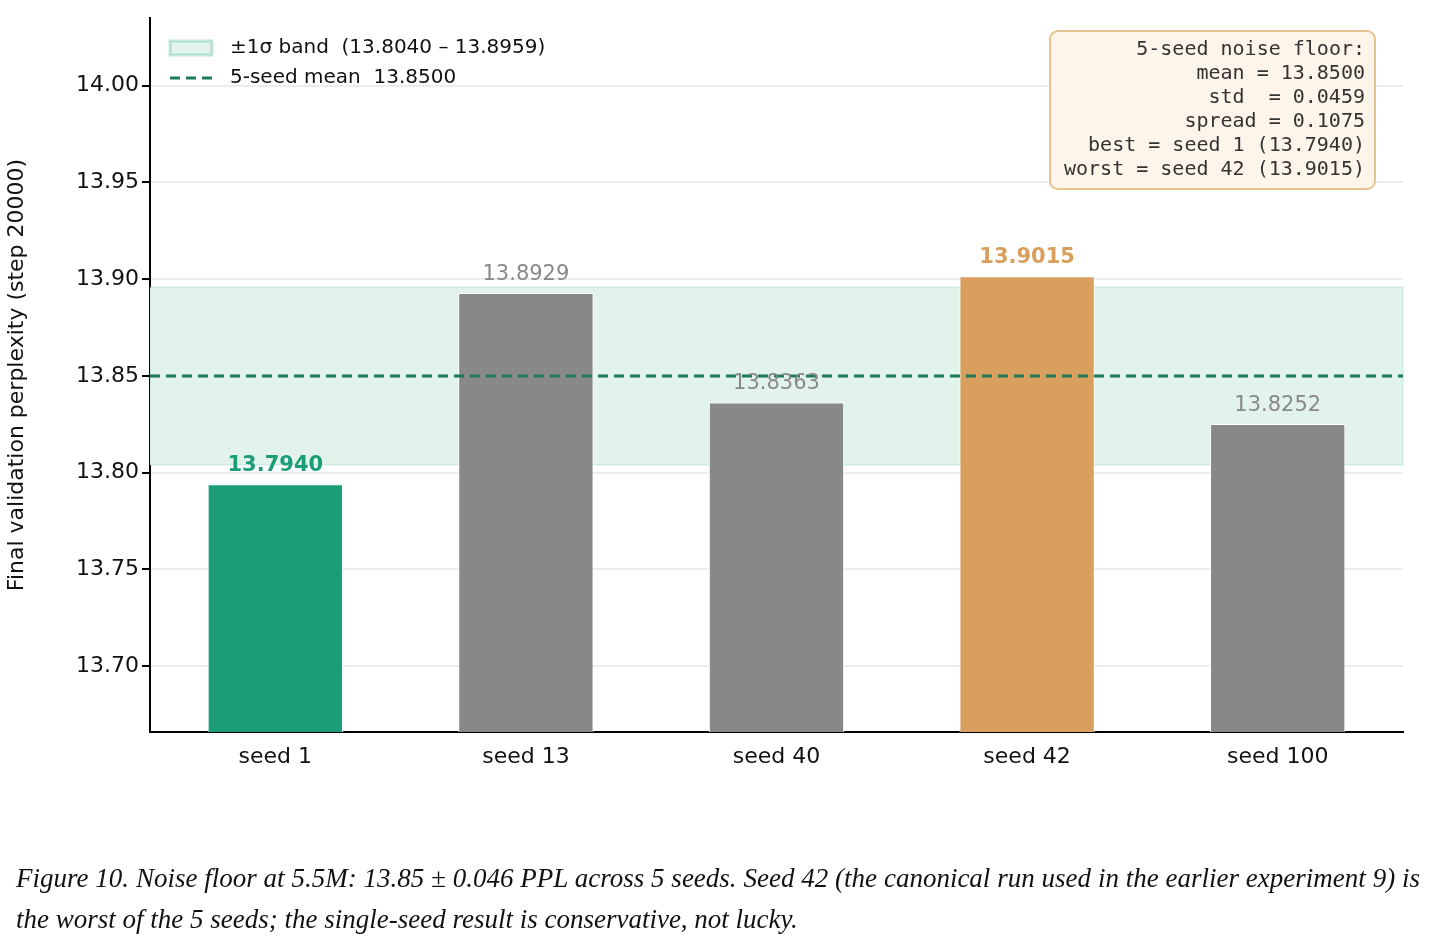  Describe the element at coordinates (1214, 108) in the screenshot. I see `annotation: 5-seed noise floor: mean = 13.8500 std = 0.0459 spread = 0.1075 best = seed 1 (13.7940) worst = seed 42 (13.9015)` at that location.